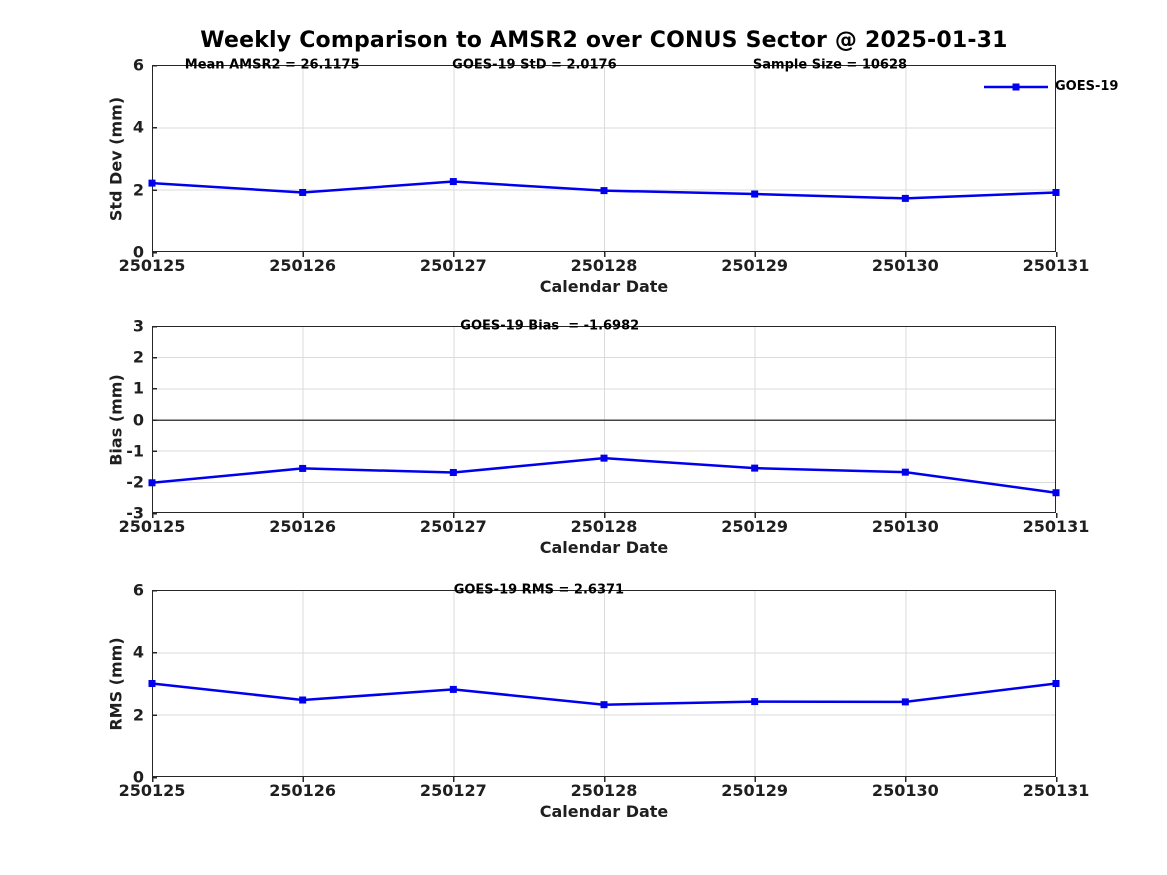 Image resolution: width=1167 pixels, height=875 pixels. What do you see at coordinates (116, 419) in the screenshot?
I see `y-axis-label: Bias (mm)` at bounding box center [116, 419].